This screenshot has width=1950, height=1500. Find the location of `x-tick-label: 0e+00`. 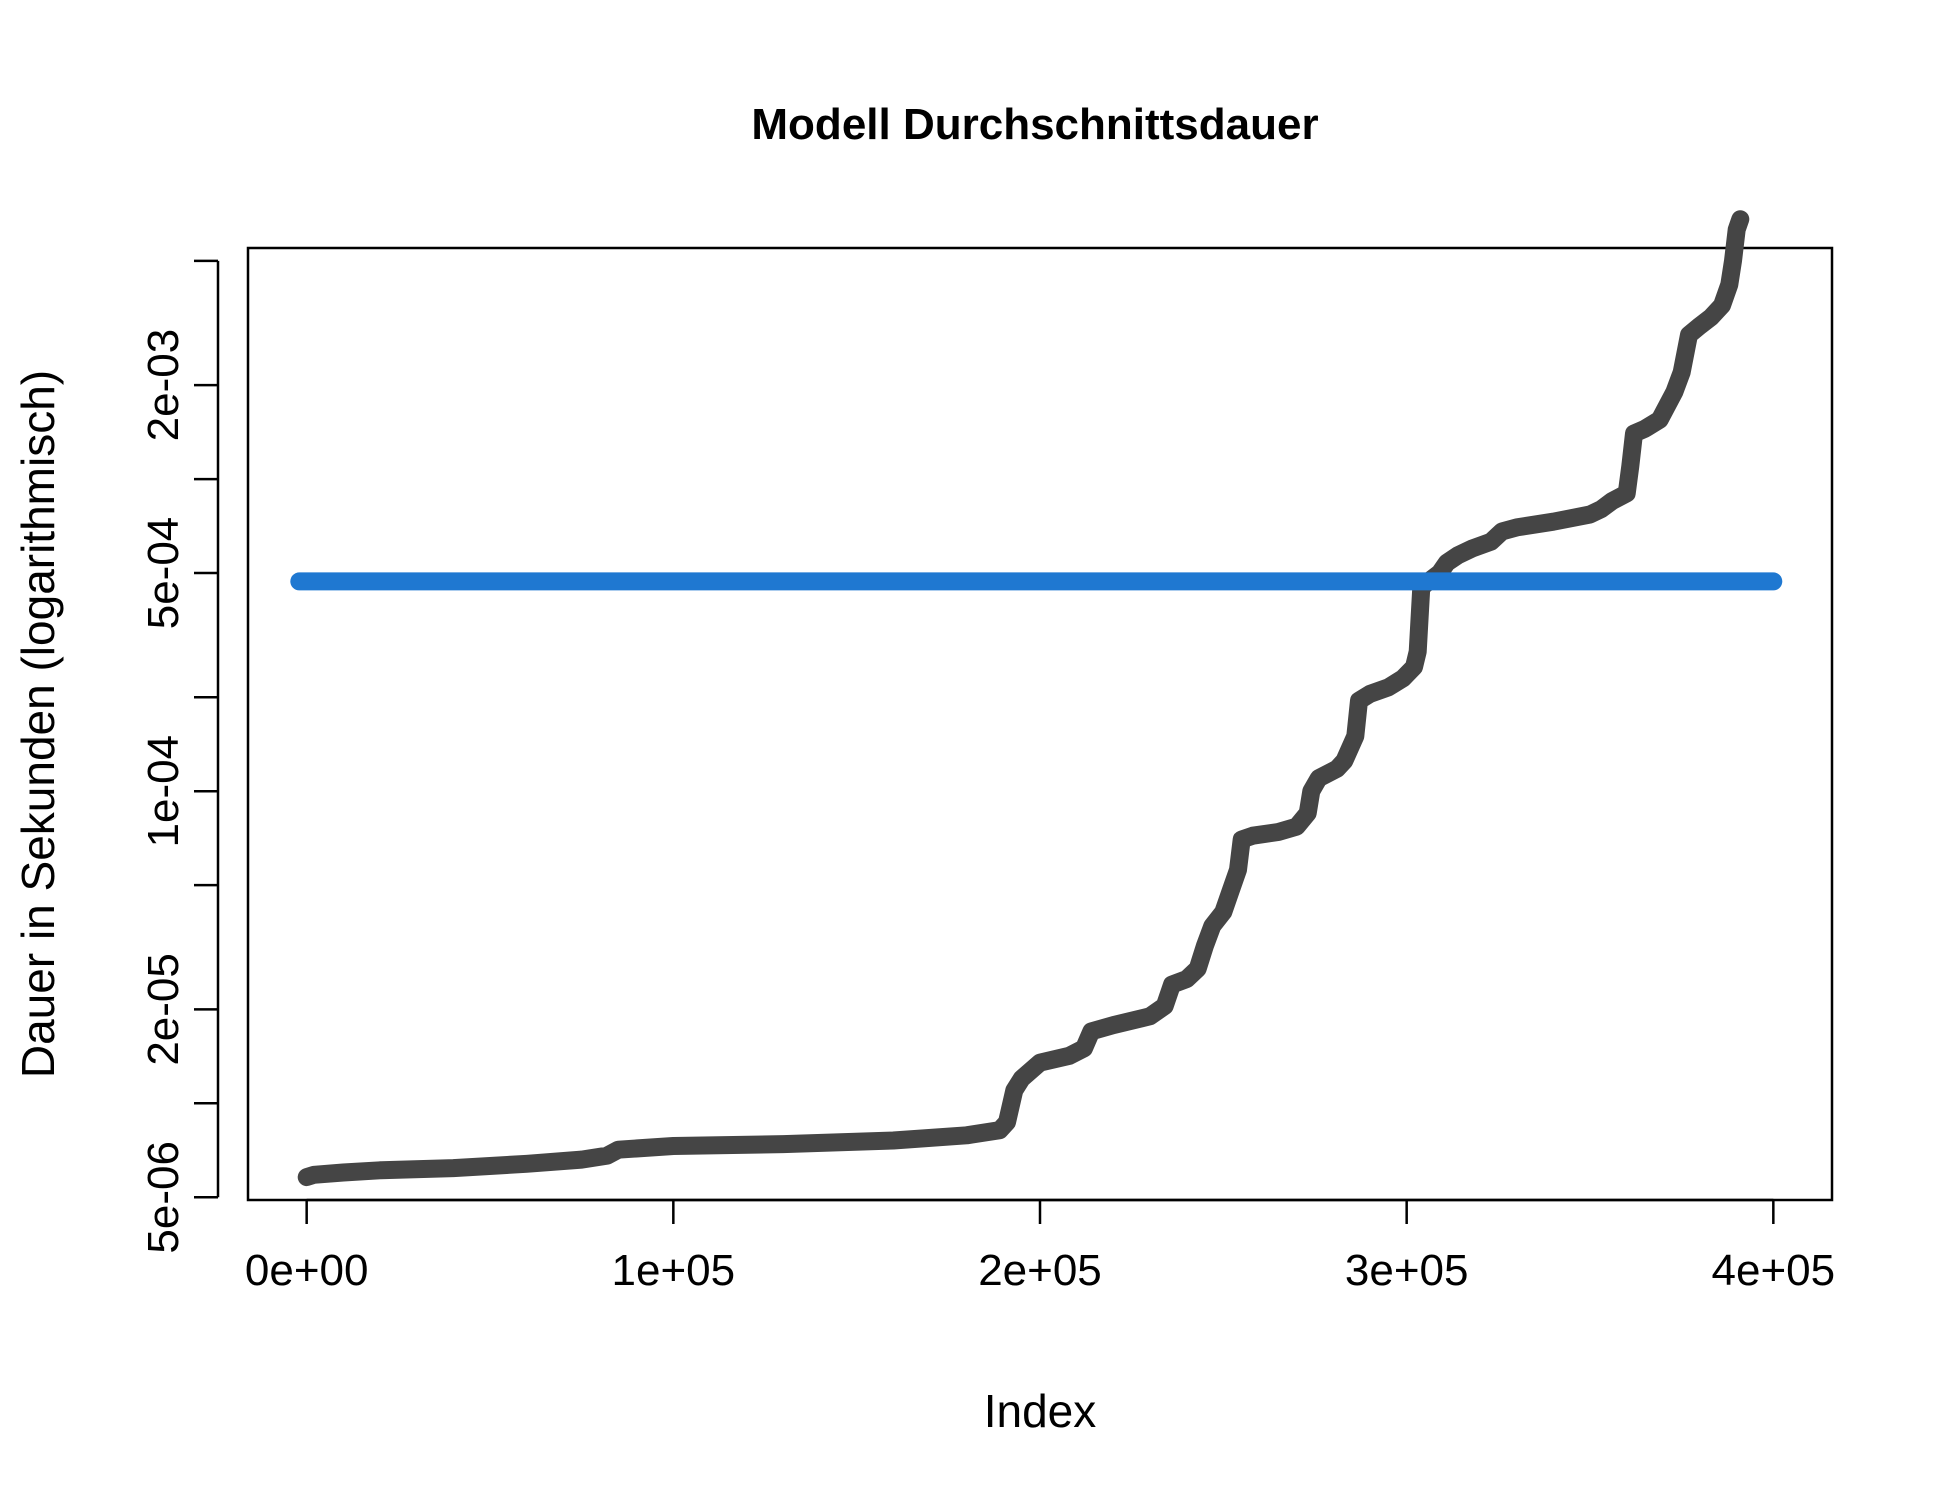

x-tick-label: 0e+00 is located at coordinates (307, 1270).